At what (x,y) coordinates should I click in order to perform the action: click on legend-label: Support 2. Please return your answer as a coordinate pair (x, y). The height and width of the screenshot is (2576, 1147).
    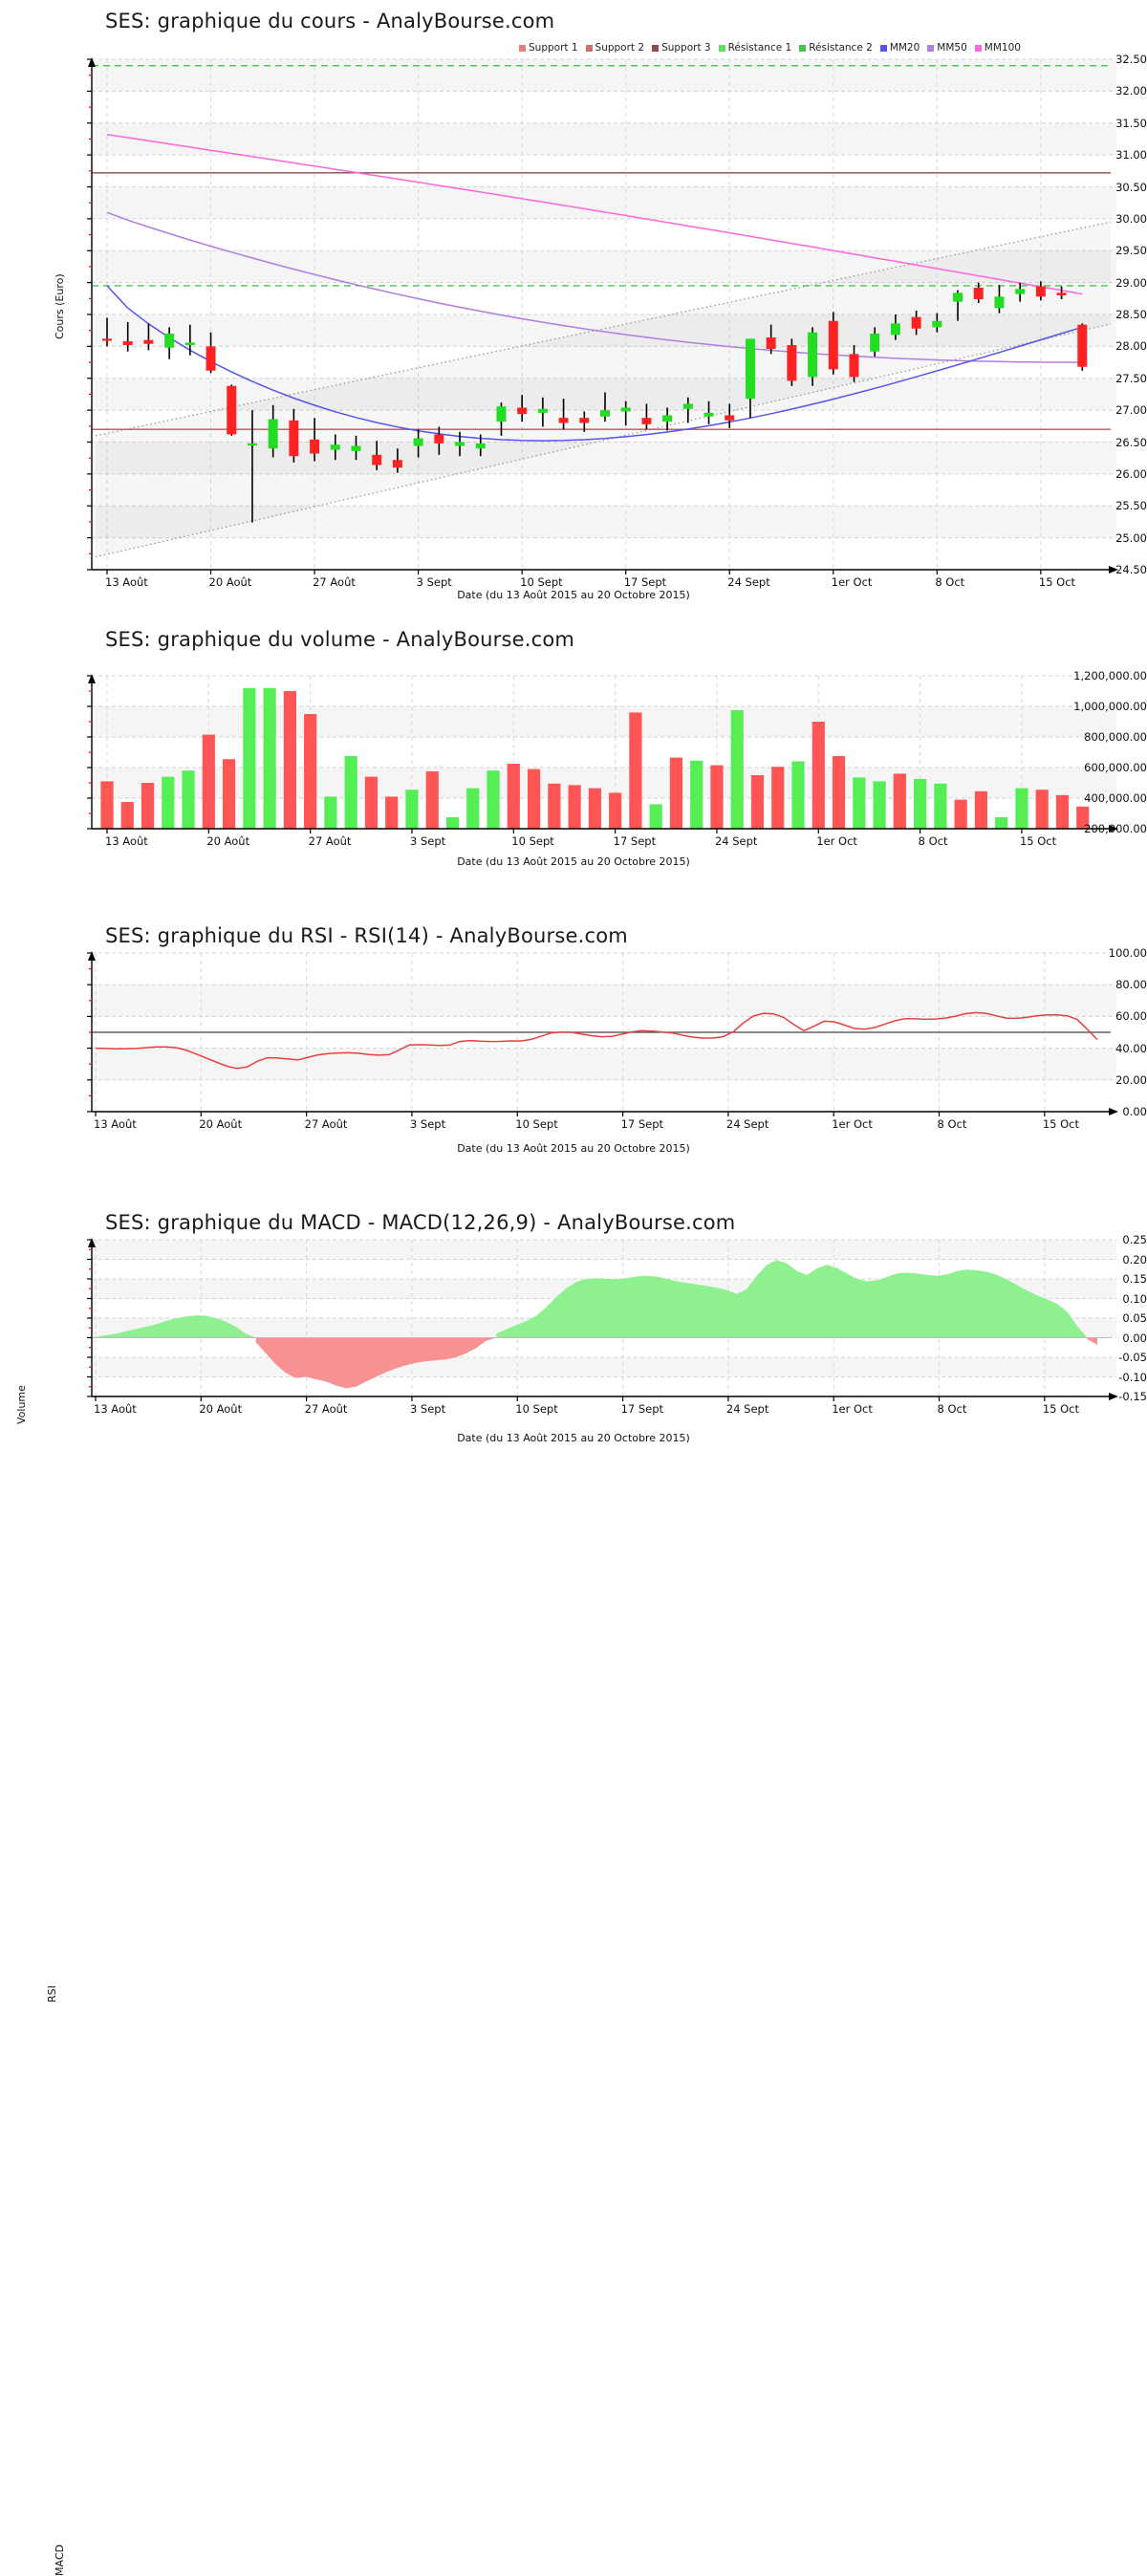
    Looking at the image, I should click on (620, 48).